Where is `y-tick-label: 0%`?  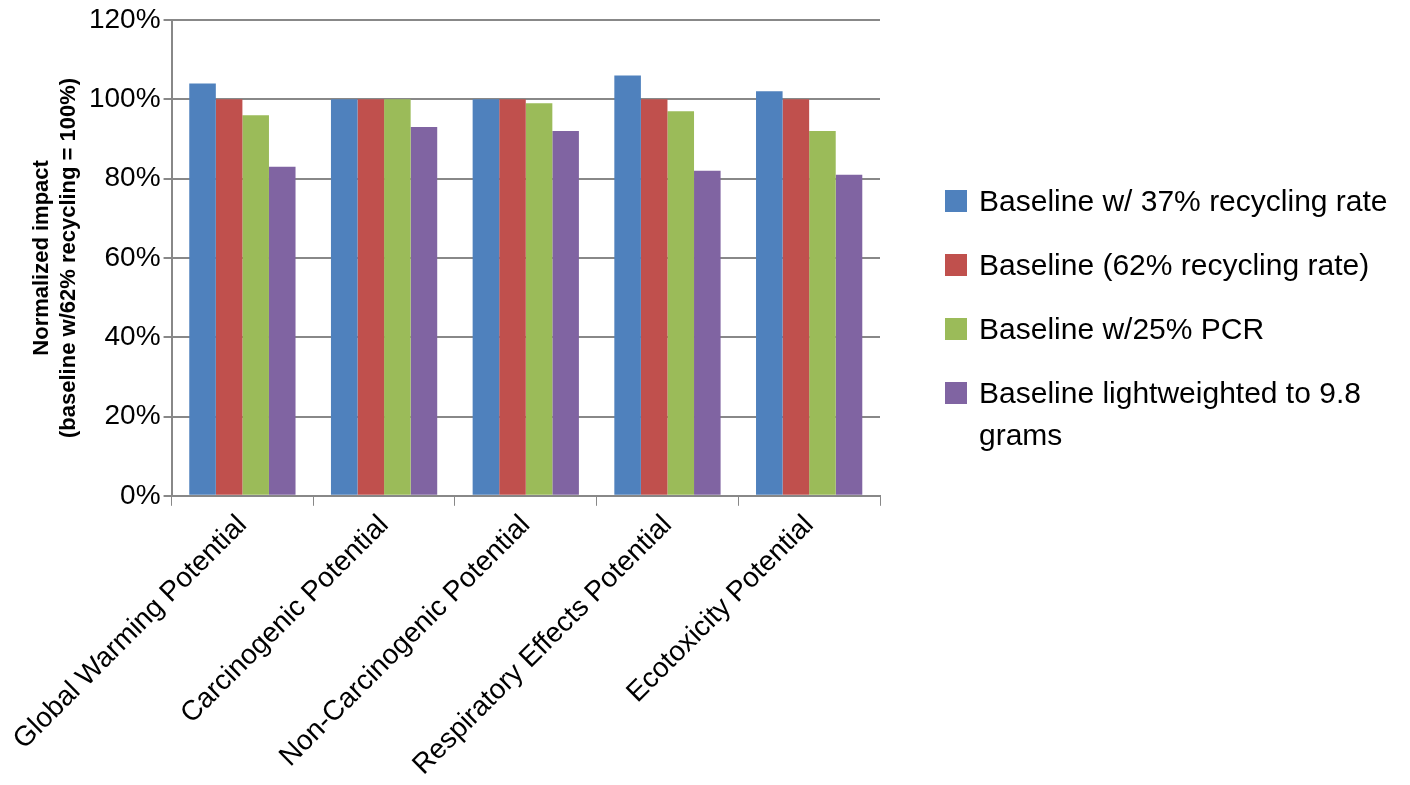
y-tick-label: 0% is located at coordinates (140, 494).